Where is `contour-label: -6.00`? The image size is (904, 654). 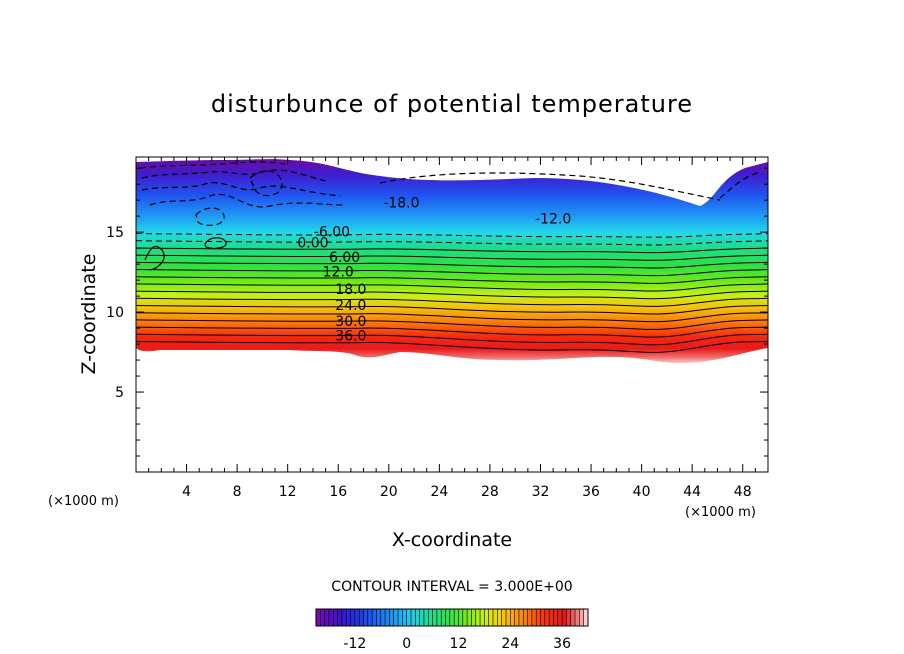 contour-label: -6.00 is located at coordinates (332, 232).